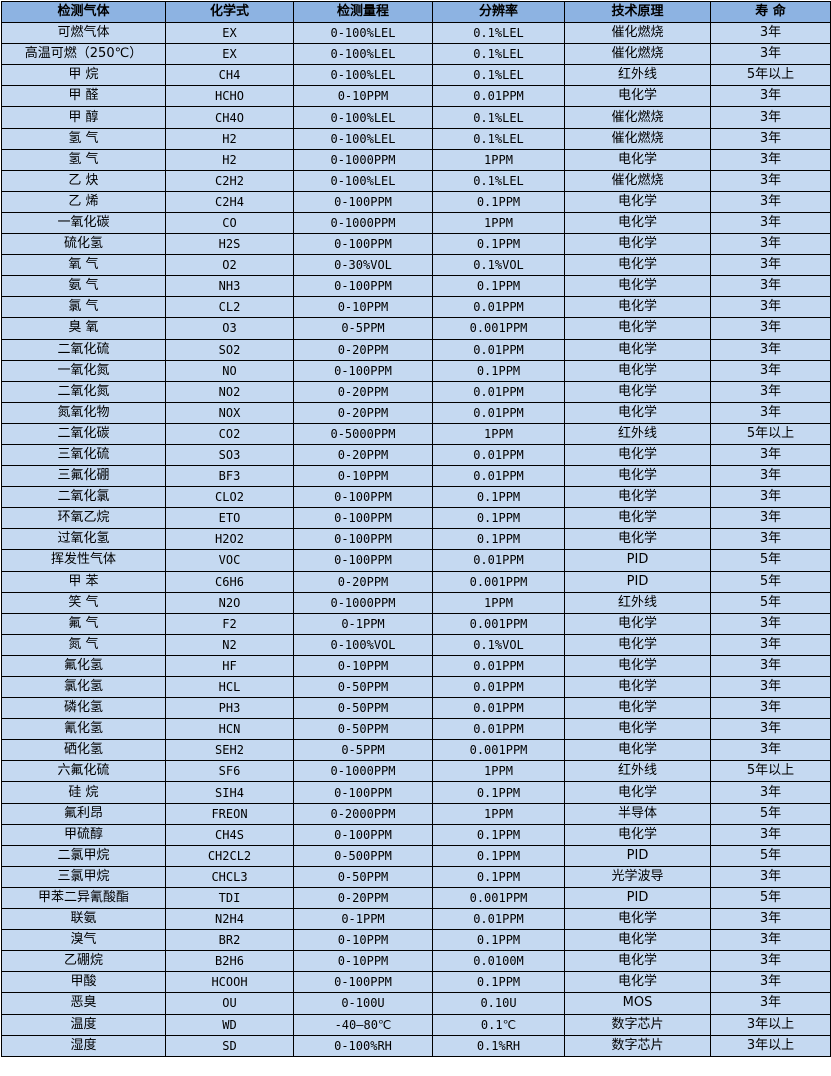 The width and height of the screenshot is (831, 1076). Describe the element at coordinates (83, 96) in the screenshot. I see `cell-gas: 甲 醛` at that location.